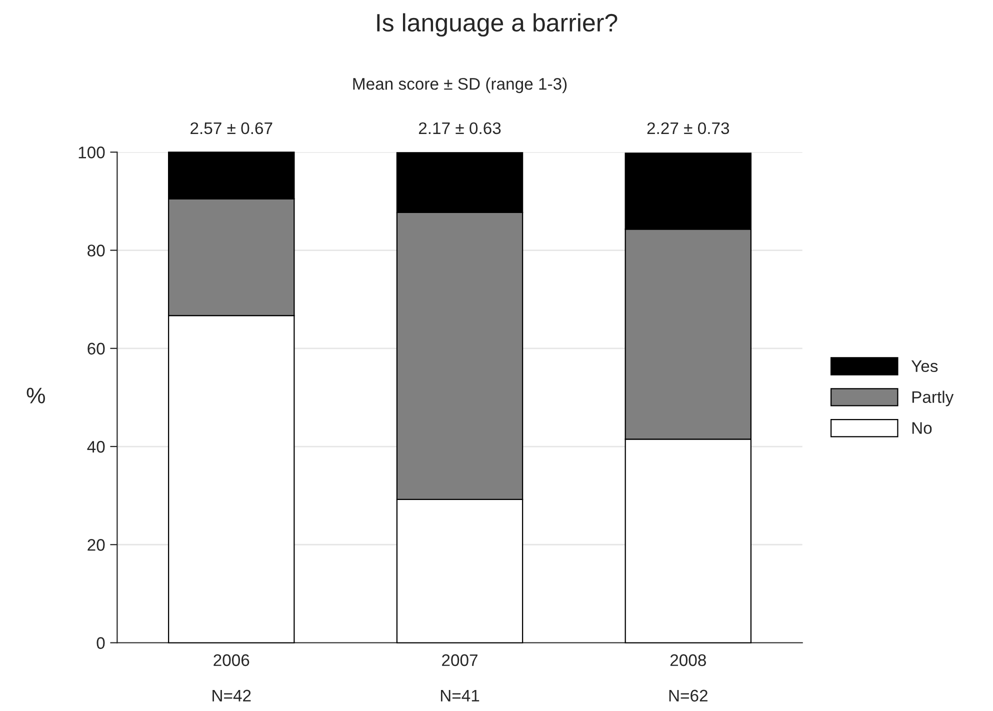  Describe the element at coordinates (460, 86) in the screenshot. I see `chart-subtitle: Mean score ± SD (range 1-3)` at that location.